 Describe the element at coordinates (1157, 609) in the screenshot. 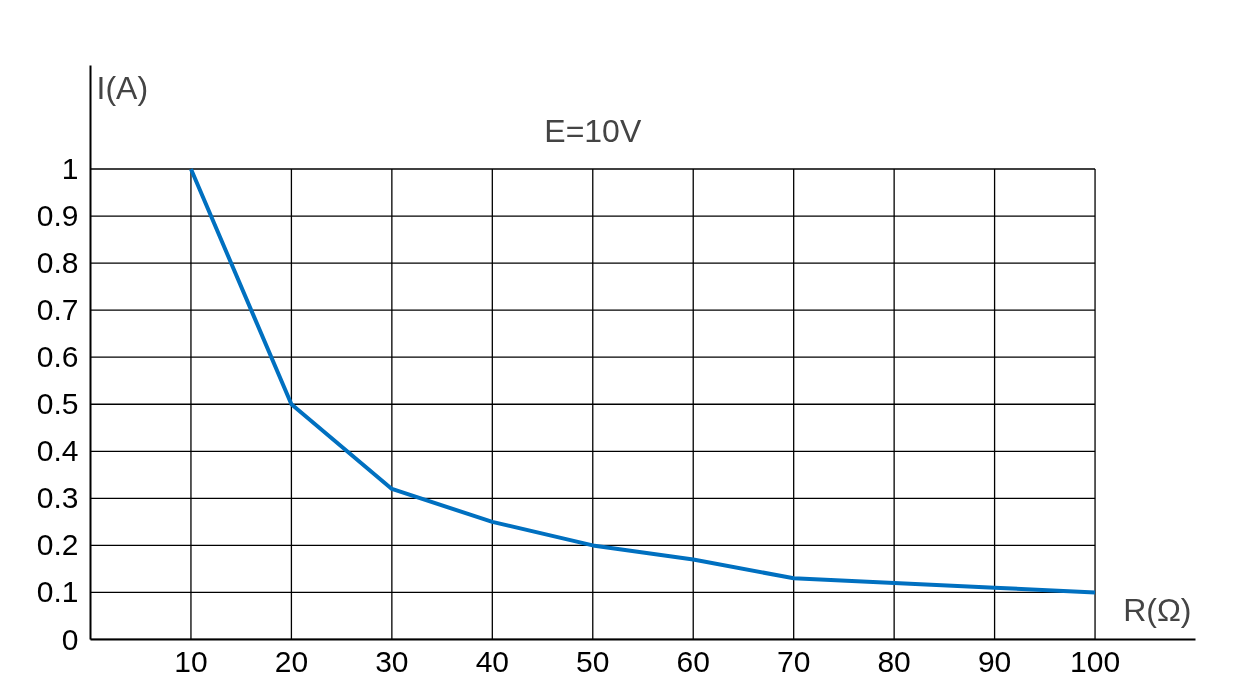

I see `x-axis-title: R(Ω)` at that location.